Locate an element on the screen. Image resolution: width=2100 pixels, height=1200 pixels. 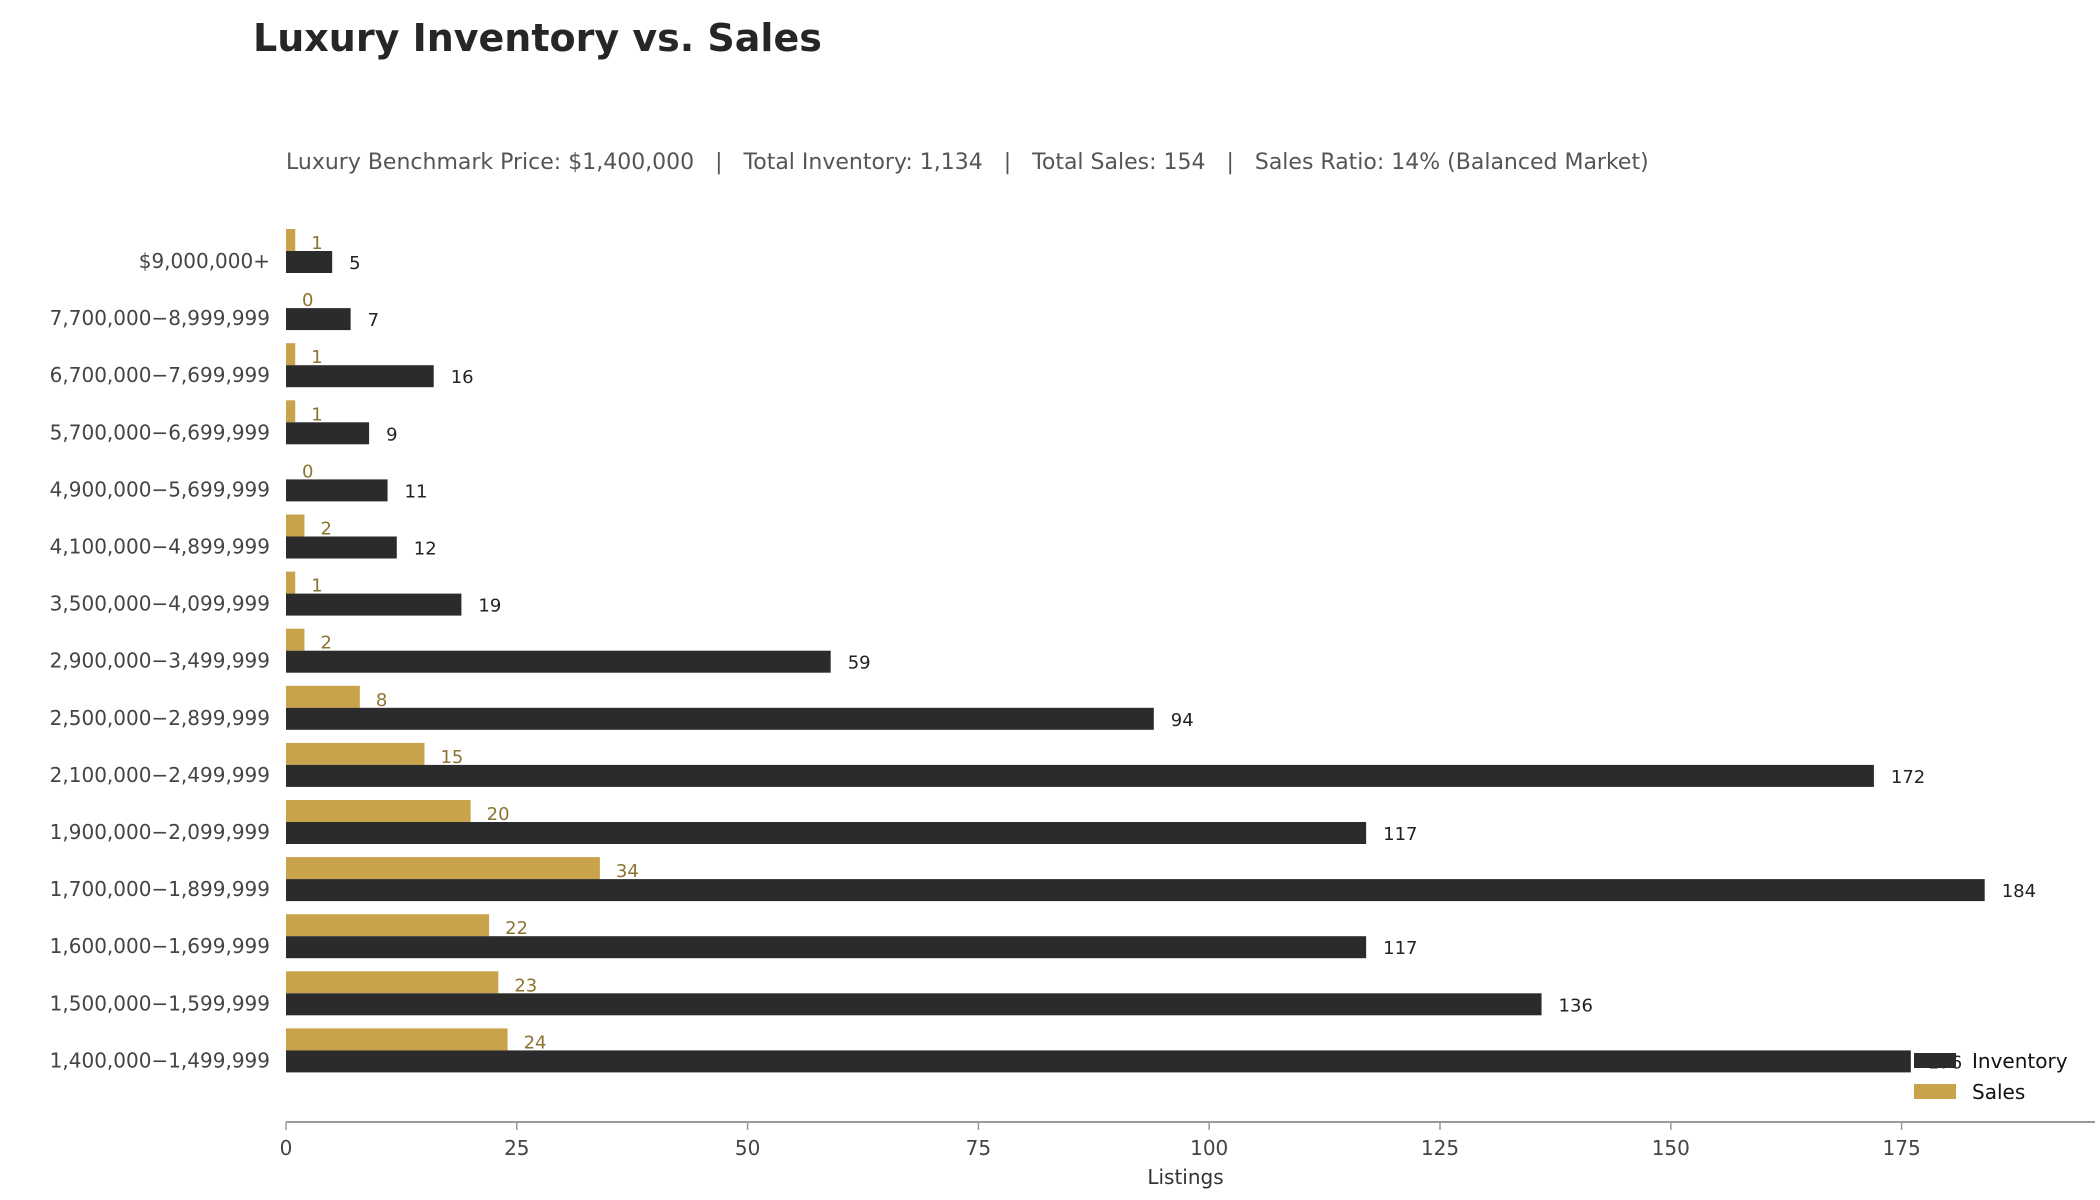
x-tick-label: 150 is located at coordinates (1671, 1148).